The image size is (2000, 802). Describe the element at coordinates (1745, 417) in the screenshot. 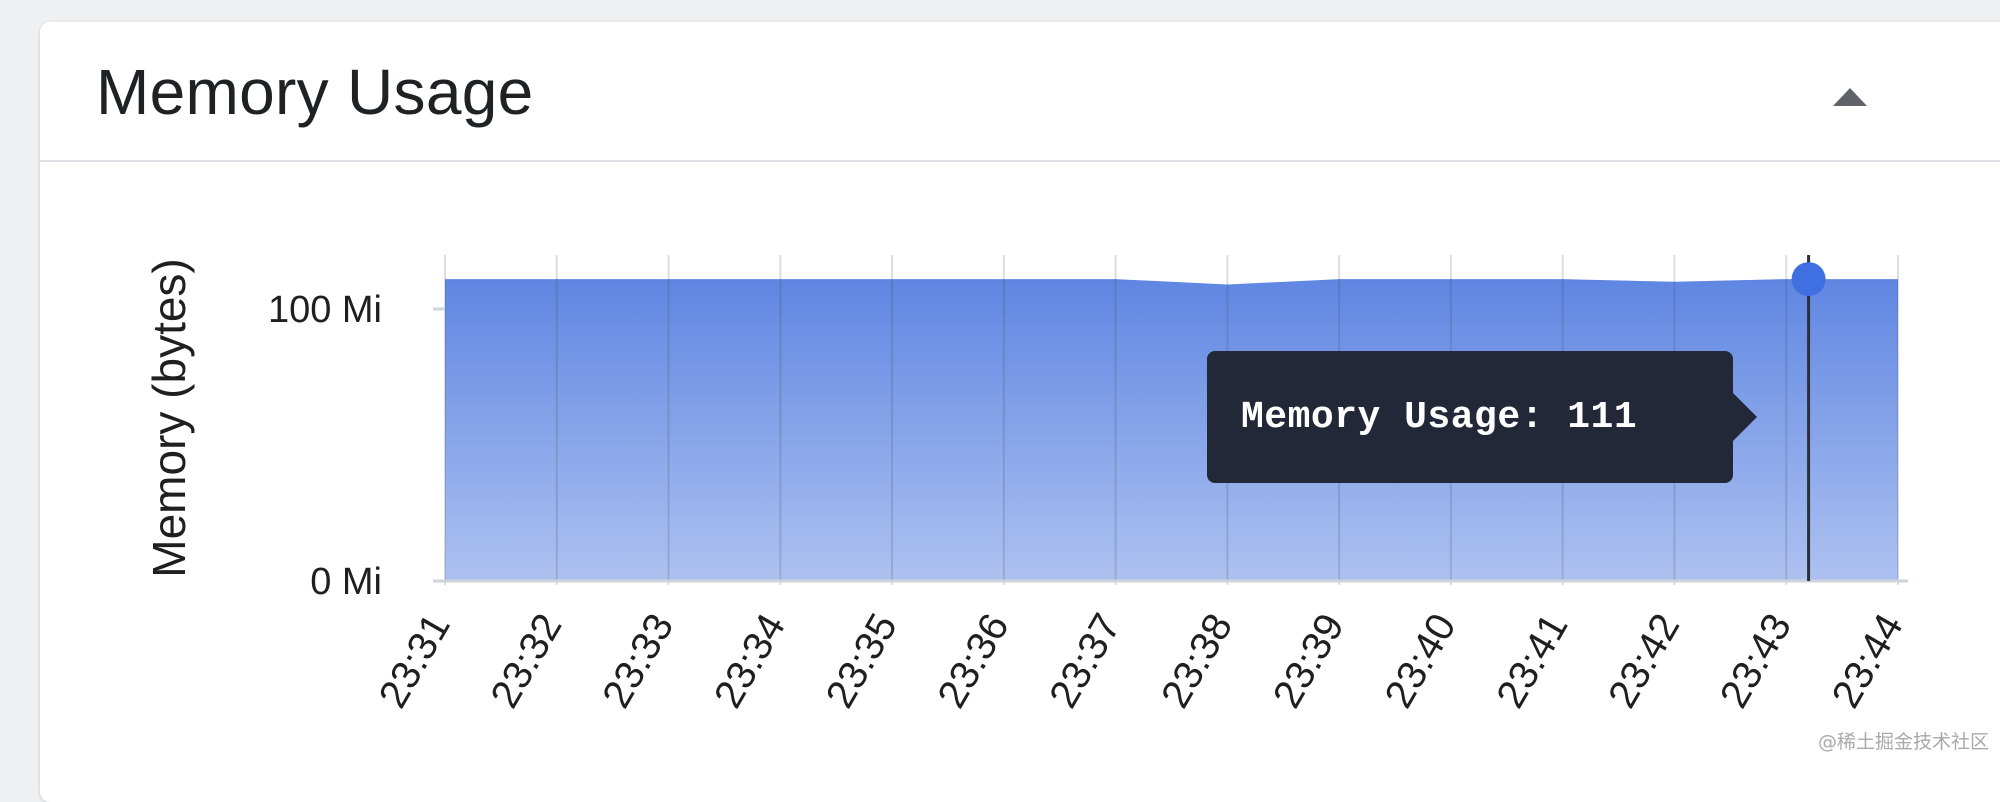

I see `tooltip-arrow` at that location.